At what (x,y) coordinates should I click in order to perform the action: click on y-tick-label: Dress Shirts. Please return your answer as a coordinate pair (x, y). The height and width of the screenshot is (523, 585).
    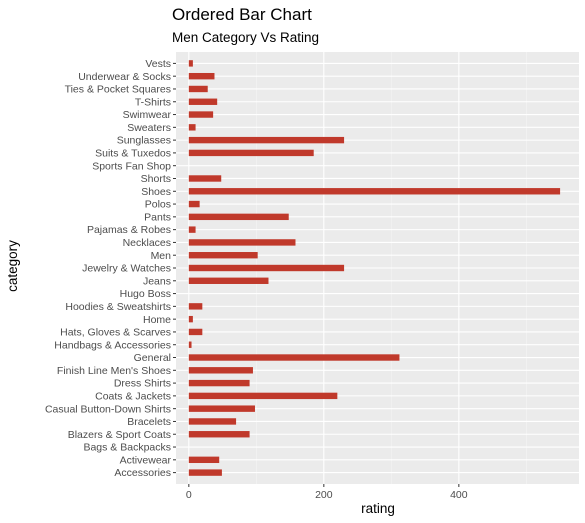
    Looking at the image, I should click on (142, 384).